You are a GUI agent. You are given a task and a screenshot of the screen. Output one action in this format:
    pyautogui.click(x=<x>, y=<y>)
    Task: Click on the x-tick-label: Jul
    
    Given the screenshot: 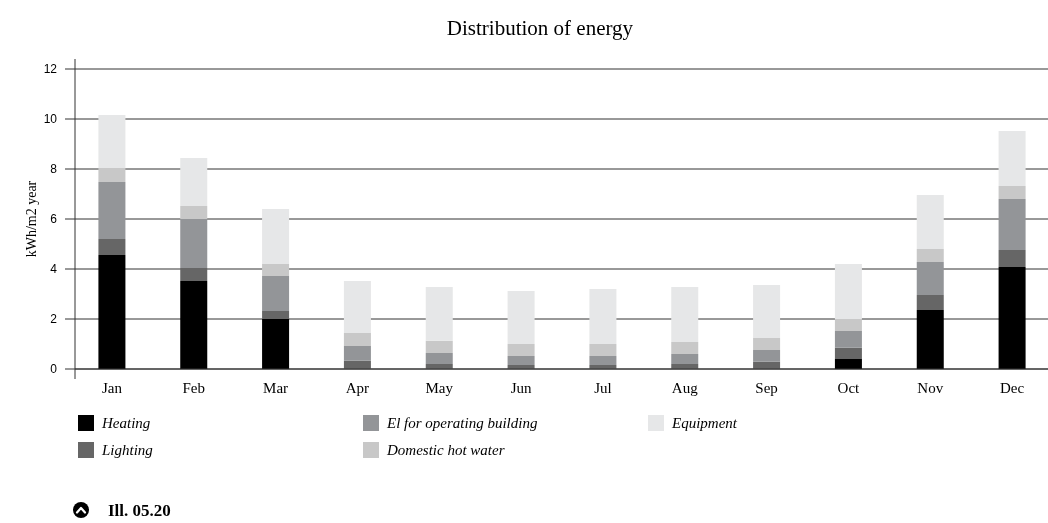 What is the action you would take?
    pyautogui.click(x=603, y=388)
    